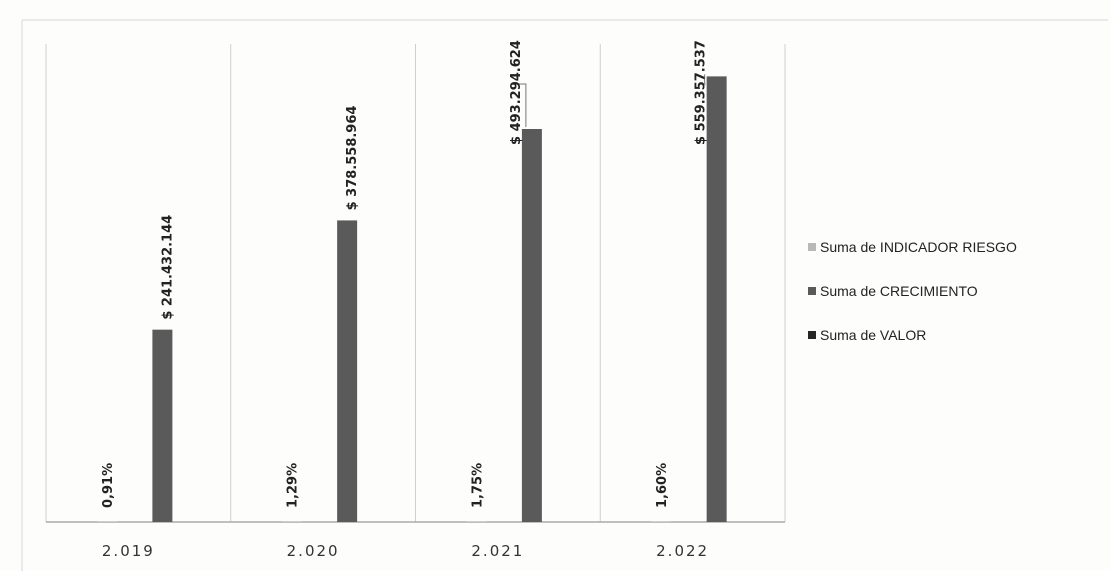 This screenshot has height=571, width=1111. What do you see at coordinates (662, 485) in the screenshot?
I see `data-label-indicador-riesgo: 1,60%` at bounding box center [662, 485].